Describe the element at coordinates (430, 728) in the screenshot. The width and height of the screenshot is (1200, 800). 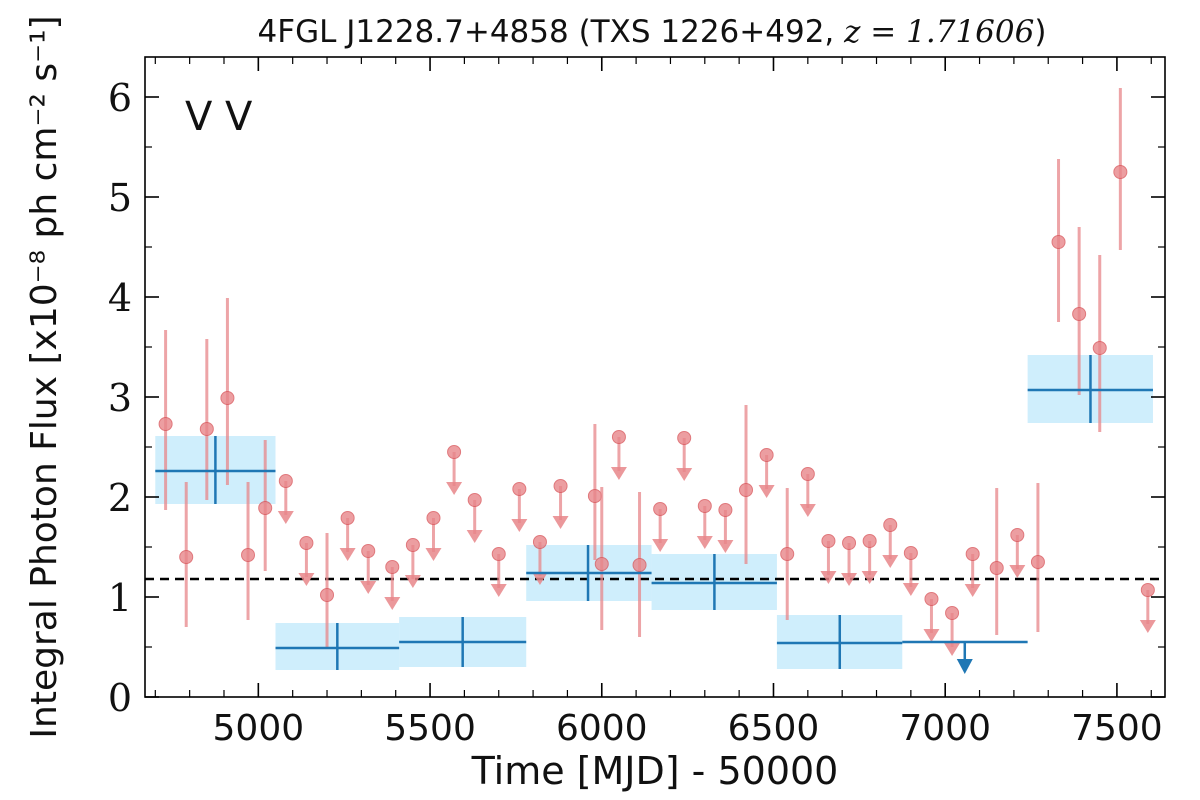
I see `x-tick-label: 5500` at that location.